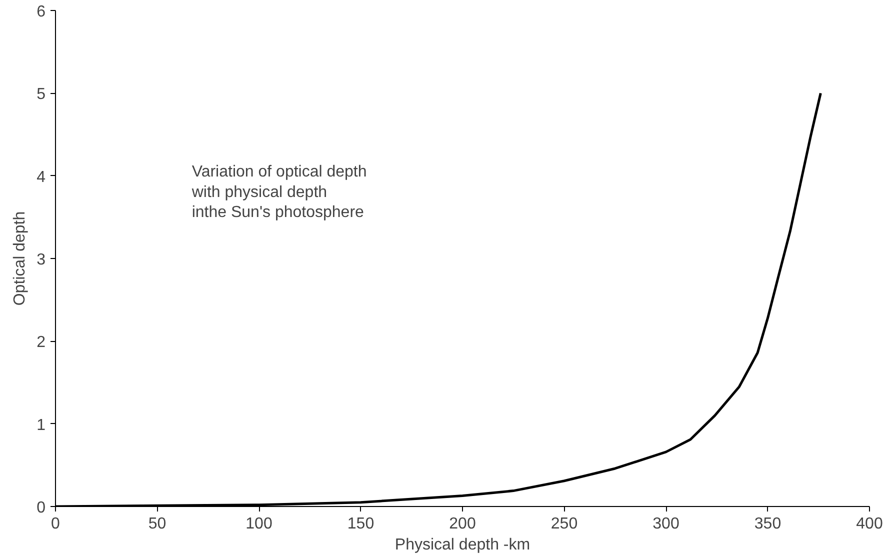  Describe the element at coordinates (157, 524) in the screenshot. I see `x-tick-label: 50` at that location.